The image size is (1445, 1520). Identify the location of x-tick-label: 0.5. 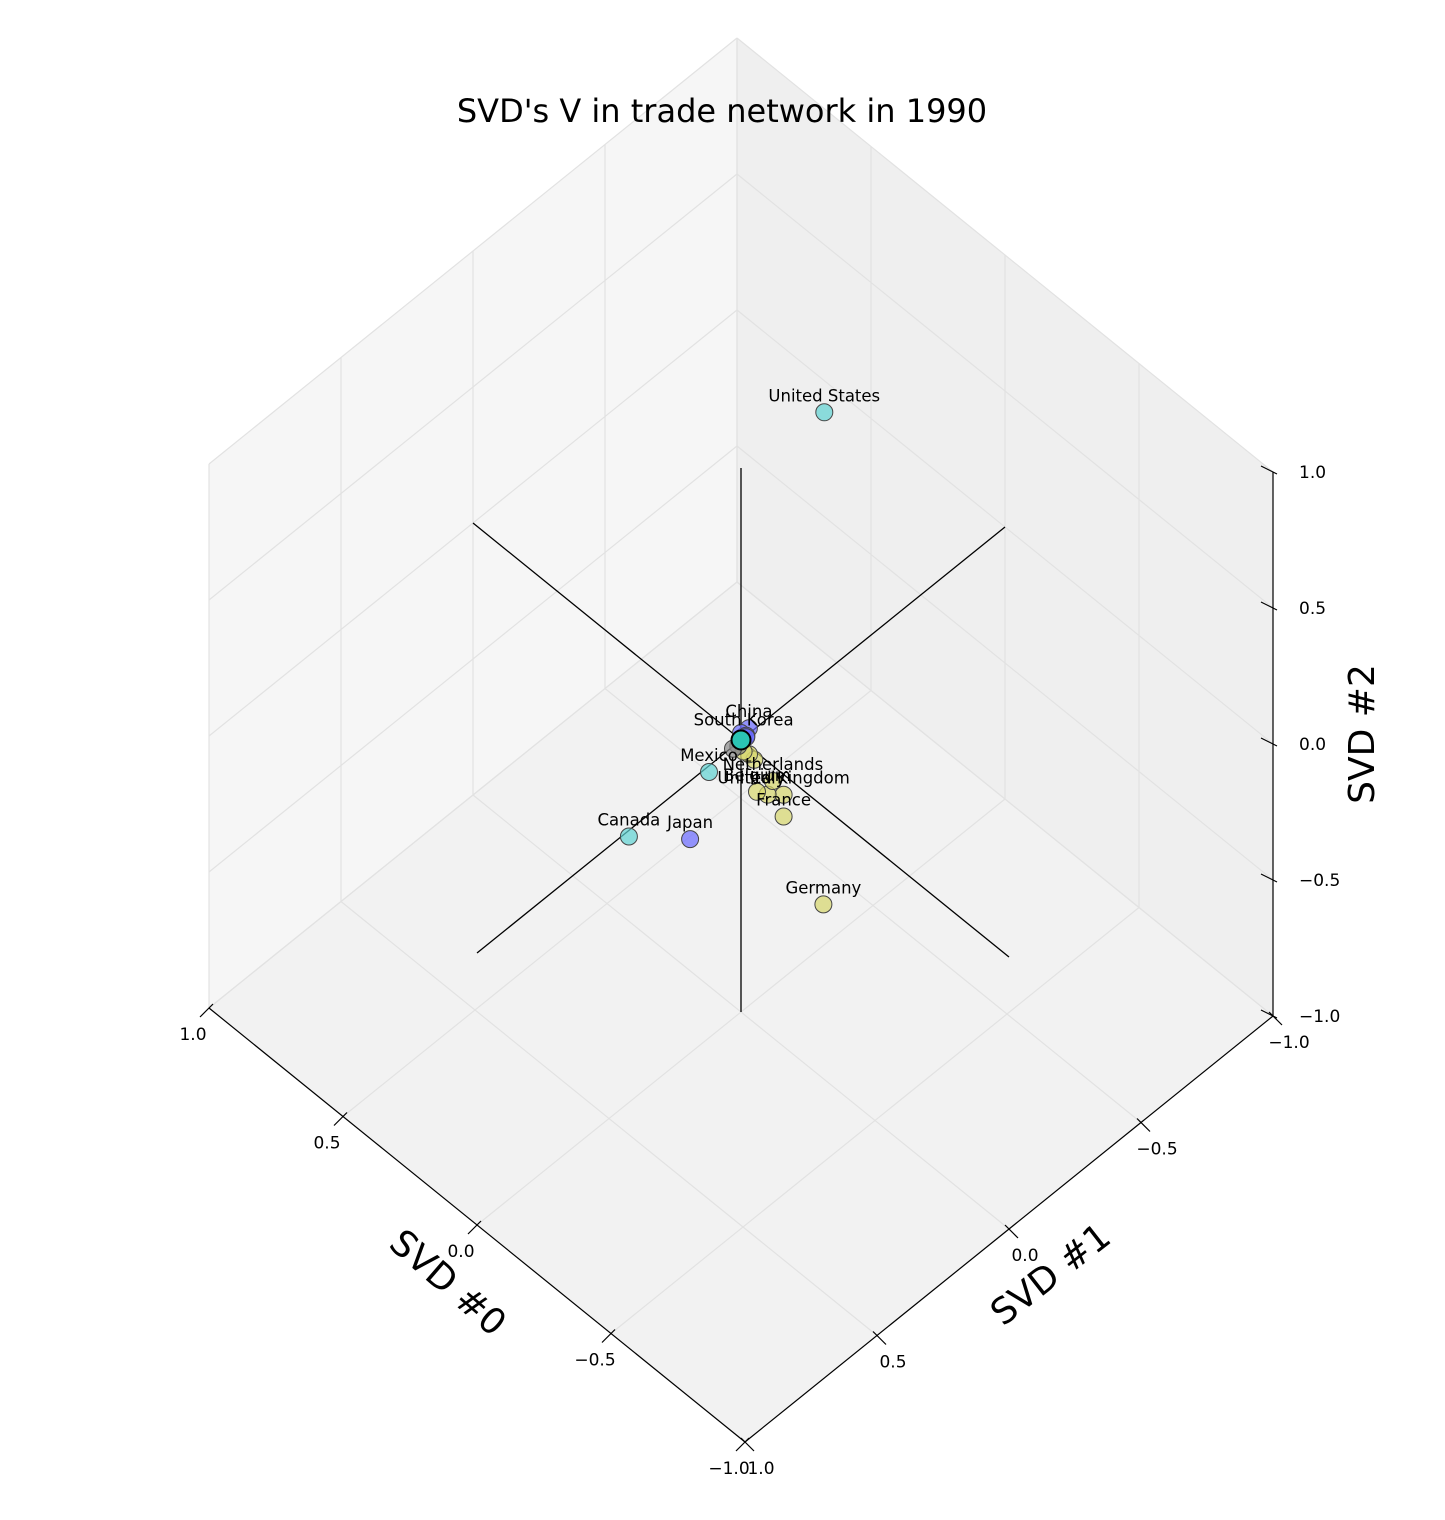
(326, 1144).